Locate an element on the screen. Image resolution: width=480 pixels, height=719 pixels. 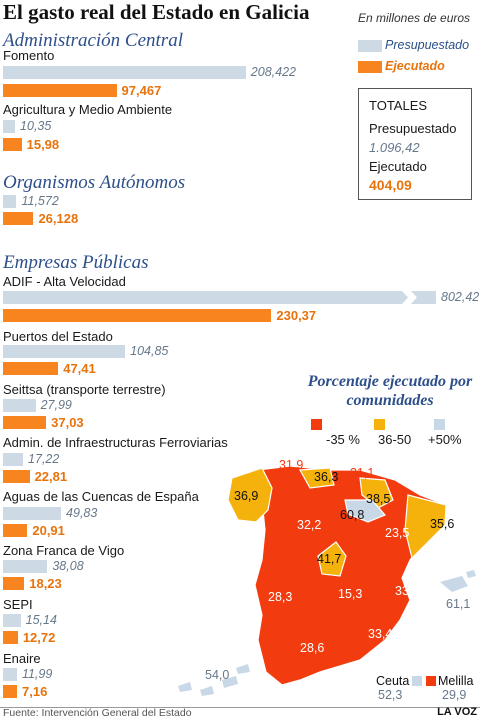
value-ejecutado: 15,98 is located at coordinates (43, 144).